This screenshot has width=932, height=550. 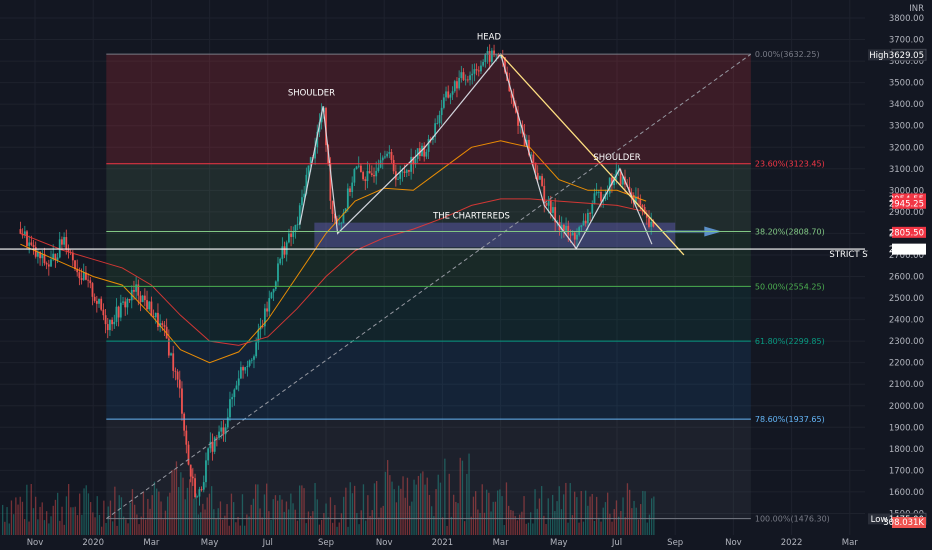 What do you see at coordinates (906, 385) in the screenshot?
I see `price-tick-label: 2100.00` at bounding box center [906, 385].